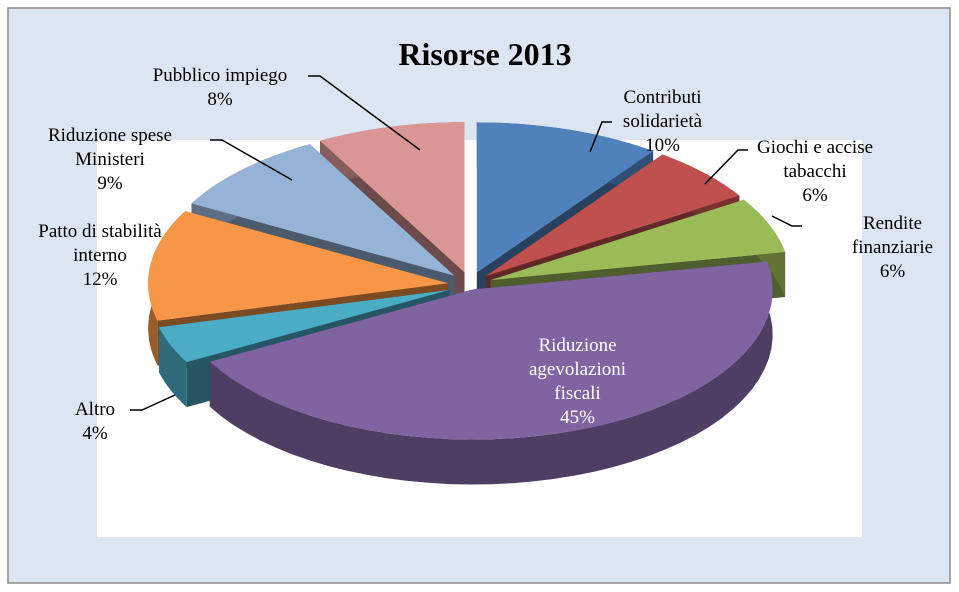 The image size is (959, 592). I want to click on value-label: 45%, so click(577, 417).